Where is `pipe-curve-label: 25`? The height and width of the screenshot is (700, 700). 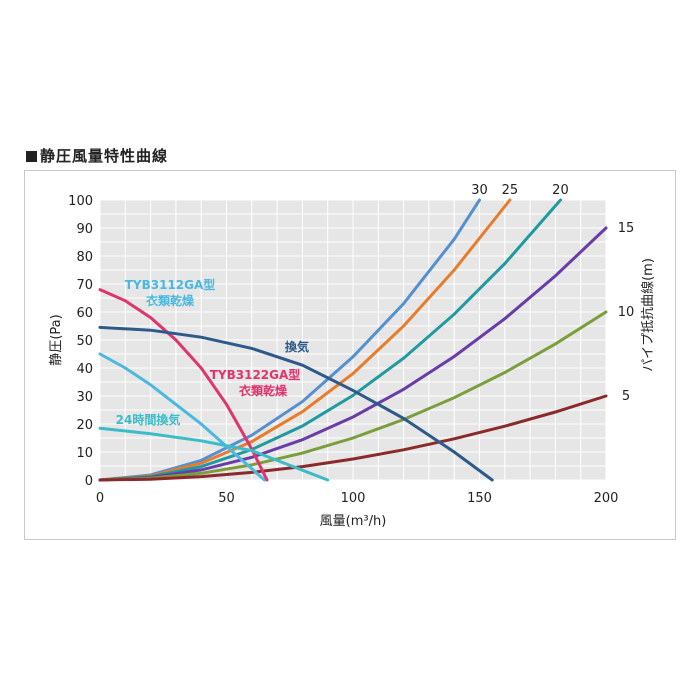 pipe-curve-label: 25 is located at coordinates (510, 190).